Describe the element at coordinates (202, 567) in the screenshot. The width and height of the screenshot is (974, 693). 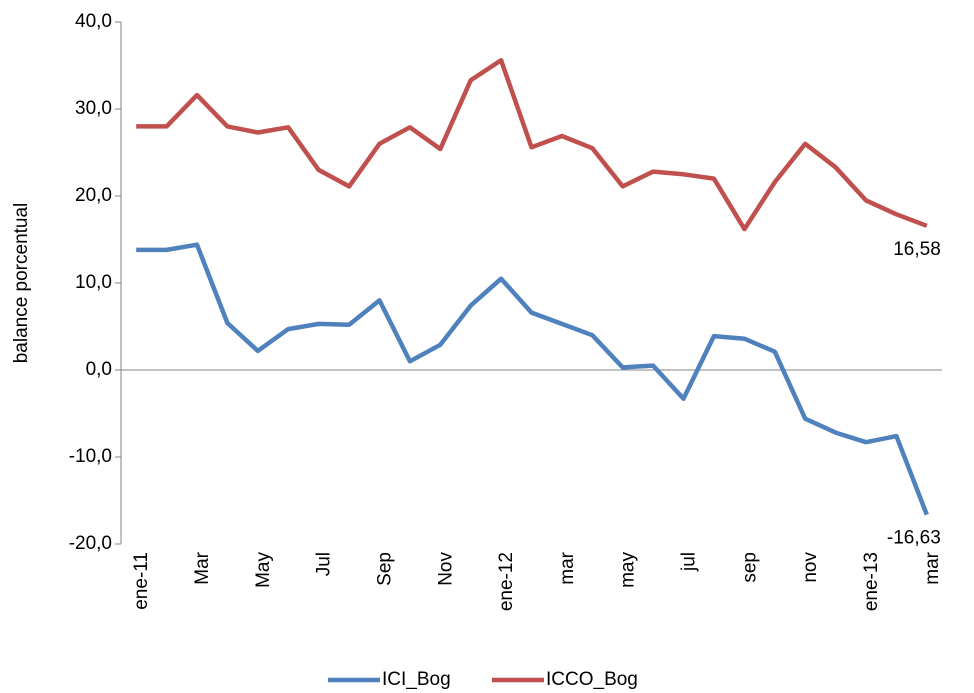
I see `x-tick-label: Mar` at that location.